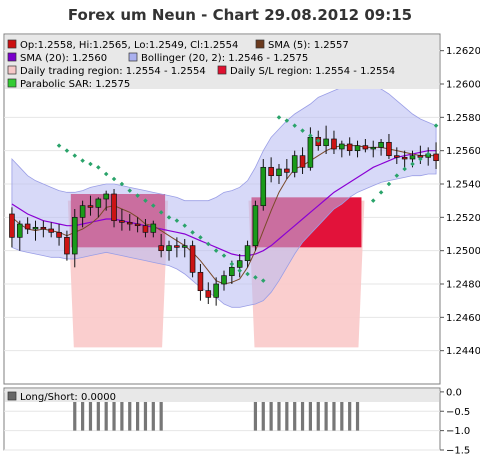 Image resolution: width=480 pixels, height=457 pixels. What do you see at coordinates (463, 285) in the screenshot?
I see `y-tick-label: 1.2480` at bounding box center [463, 285].